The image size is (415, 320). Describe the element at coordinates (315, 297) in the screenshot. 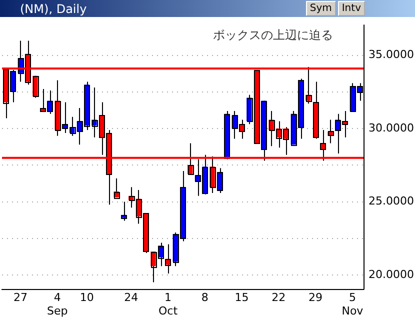

I see `x-tick-label: 29` at that location.